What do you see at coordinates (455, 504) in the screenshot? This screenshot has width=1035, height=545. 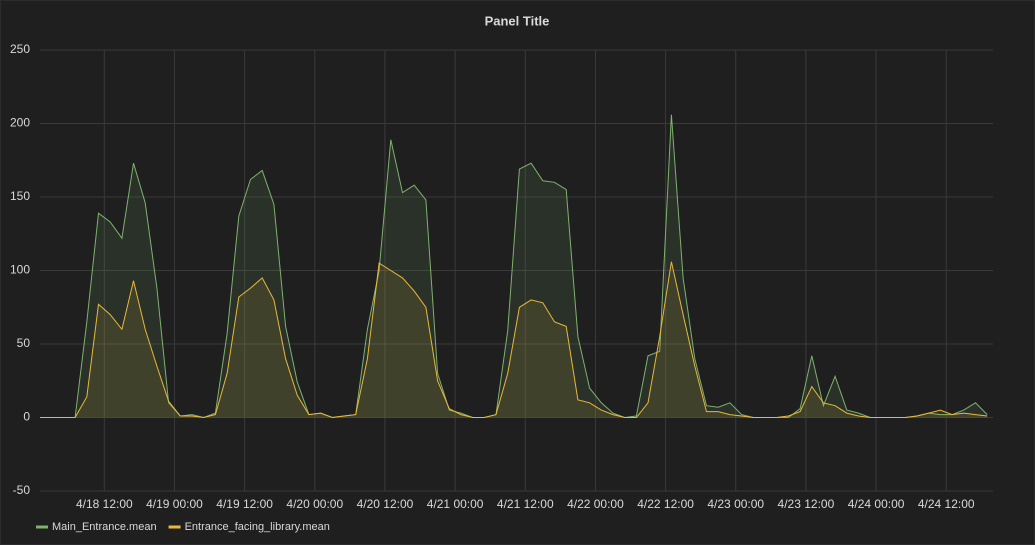 I see `x-tick-label: 4/21 00:00` at bounding box center [455, 504].